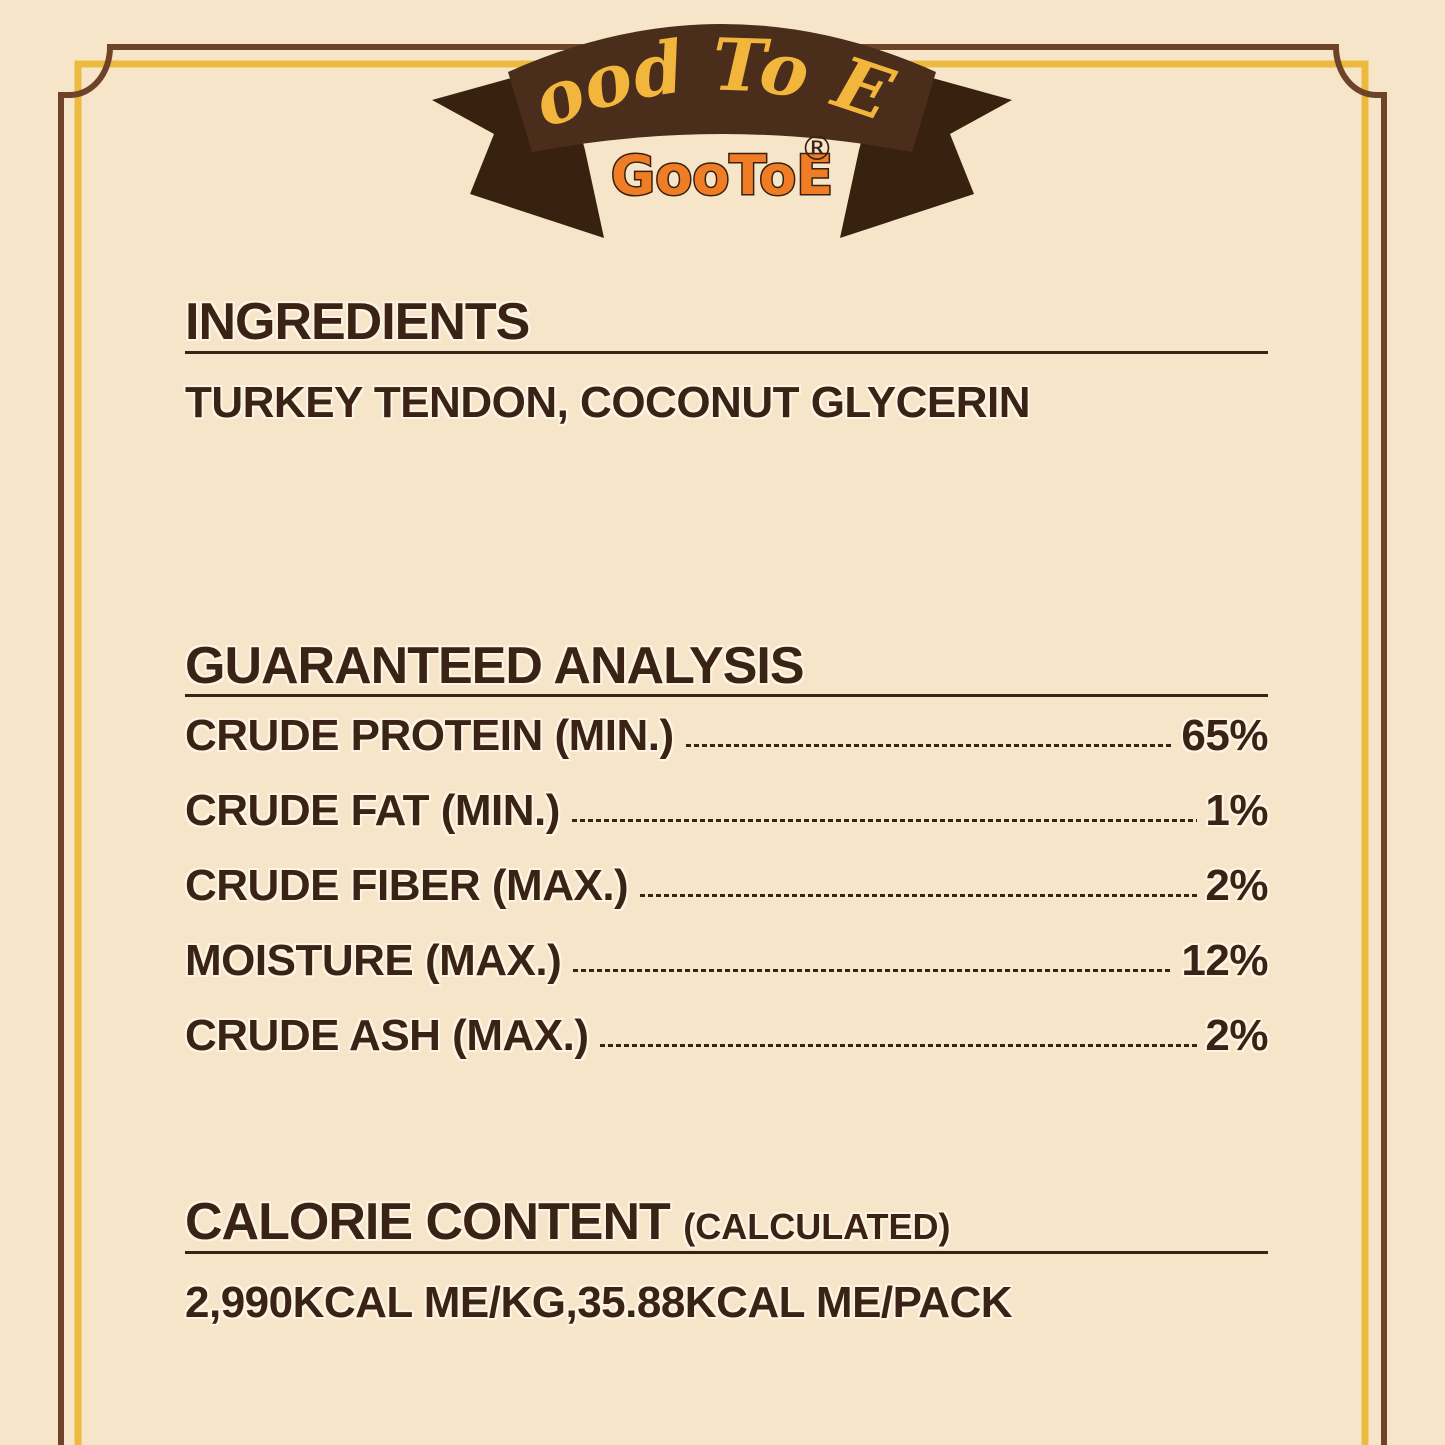 This screenshot has width=1445, height=1445. Describe the element at coordinates (357, 322) in the screenshot. I see `ingredients-heading: INGREDIENTS` at that location.